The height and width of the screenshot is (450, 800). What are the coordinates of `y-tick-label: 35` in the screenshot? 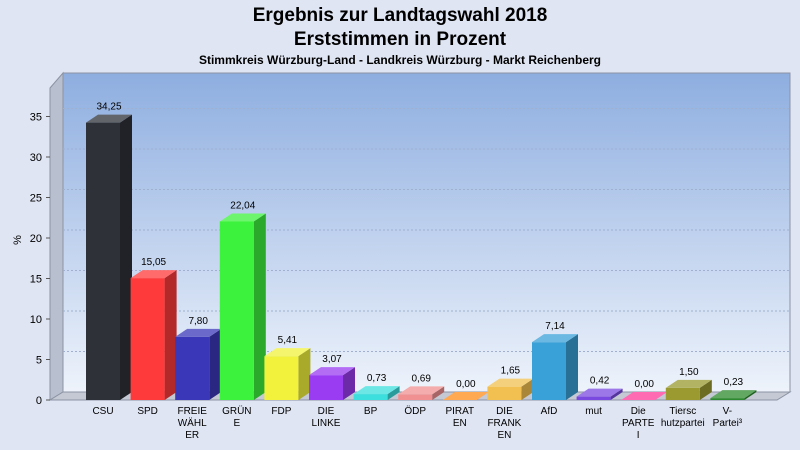 It's located at (36, 118).